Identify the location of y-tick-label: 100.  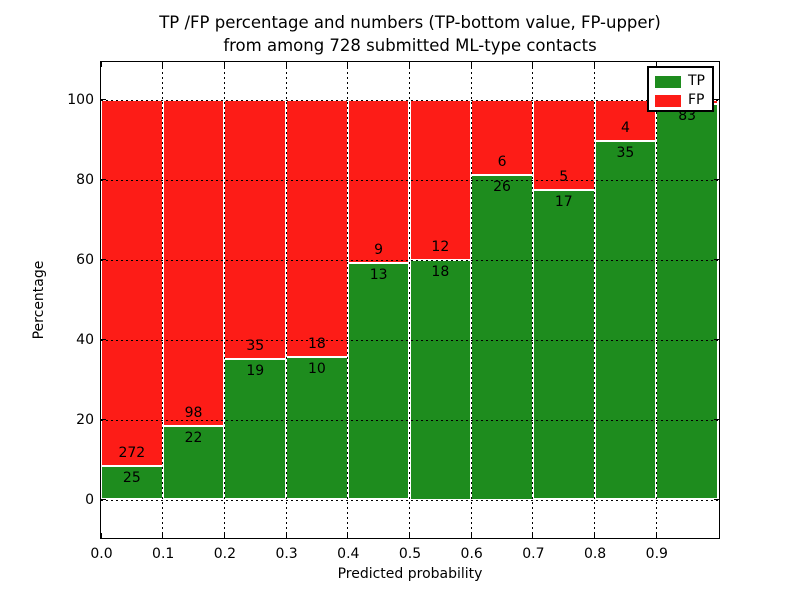
(80, 100).